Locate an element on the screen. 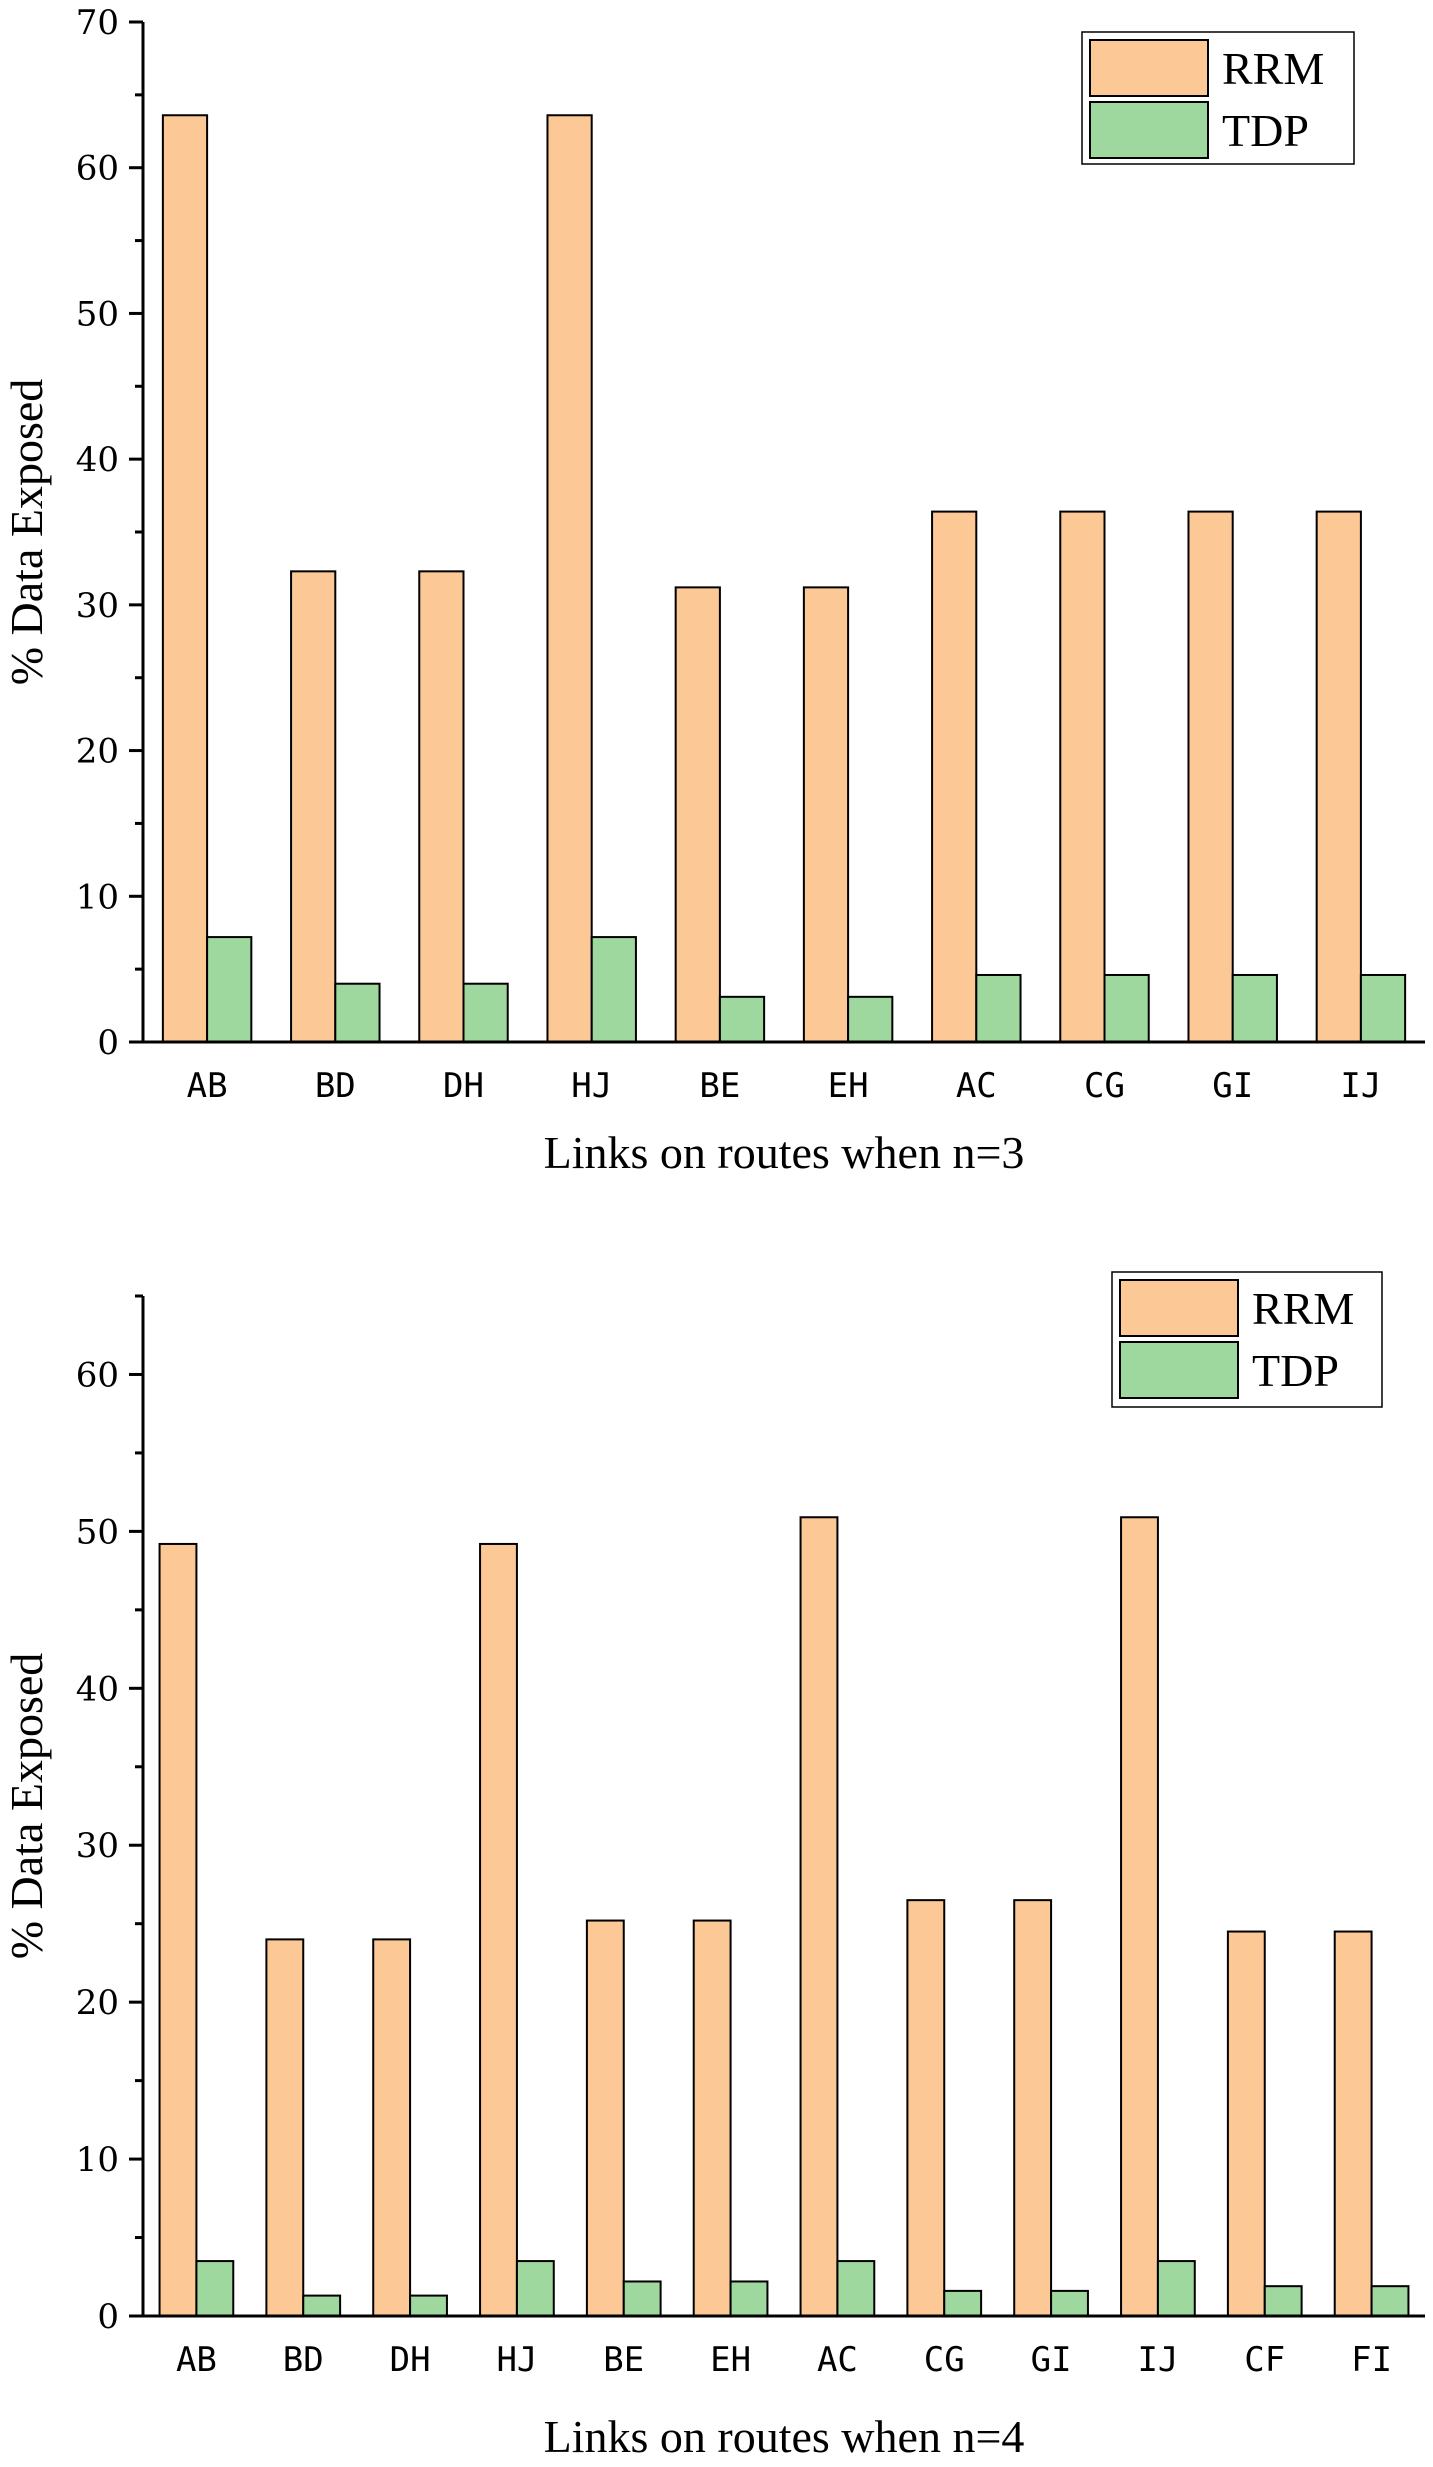 This screenshot has height=2467, width=1433. bar-tdp-fi is located at coordinates (1390, 2301).